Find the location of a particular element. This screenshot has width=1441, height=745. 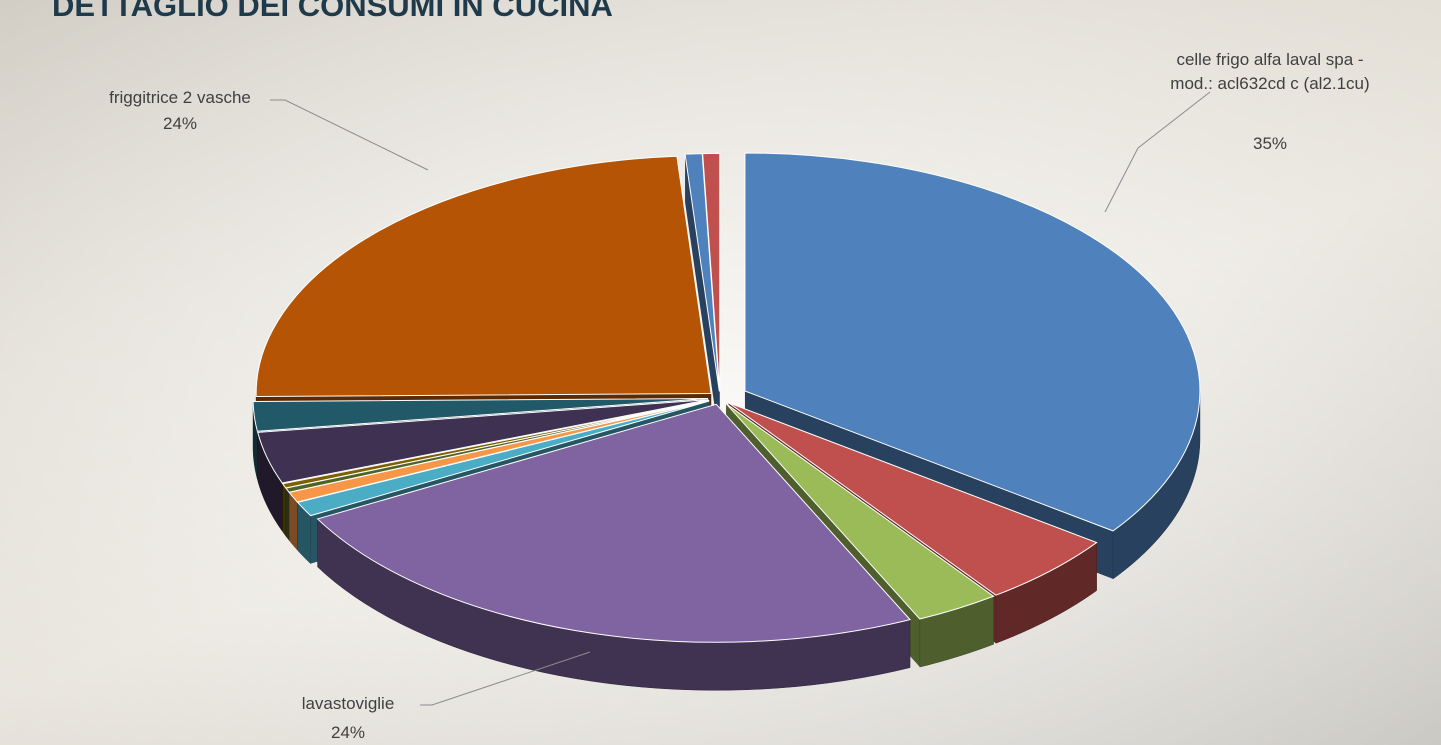

slice-value-label: 35% is located at coordinates (1270, 143).